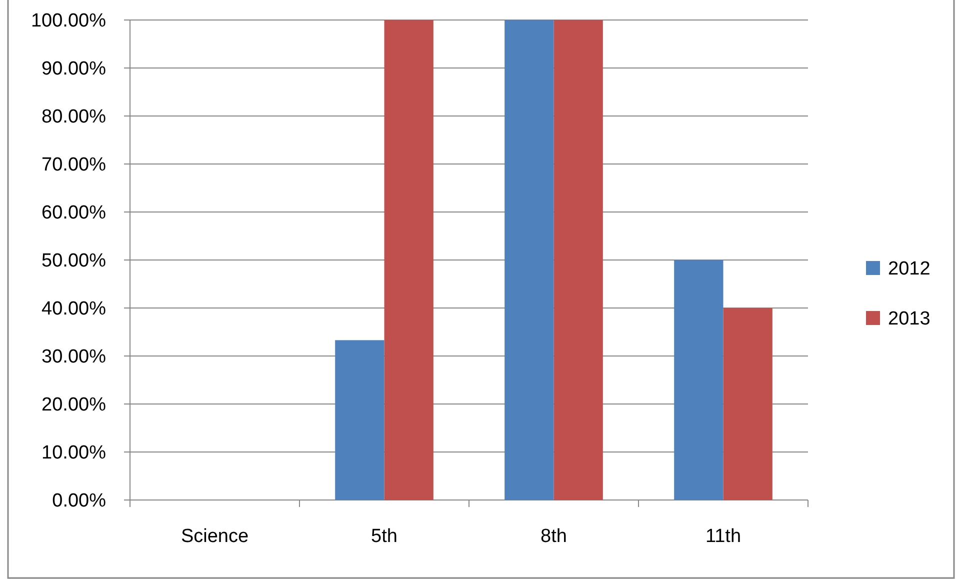 The width and height of the screenshot is (956, 579). I want to click on y-tick-label: 20.00%, so click(74, 405).